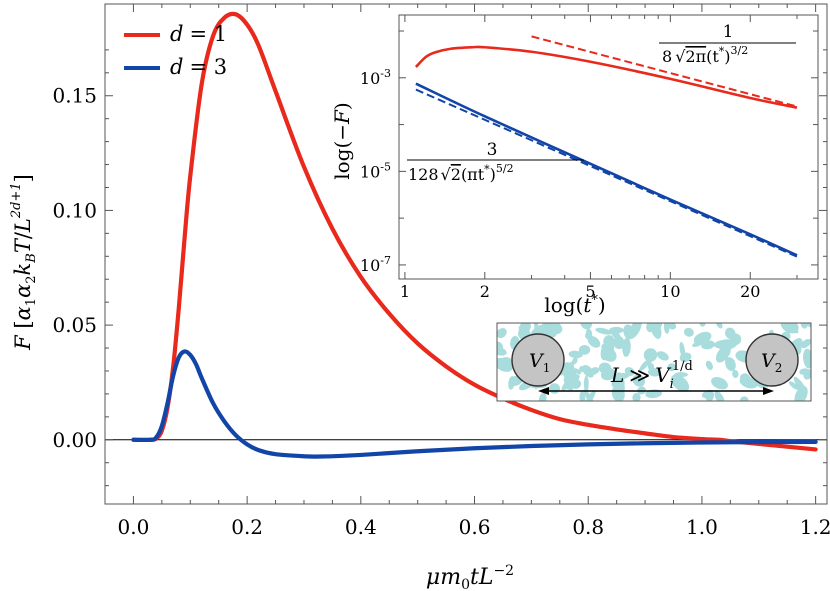 This screenshot has width=830, height=591. I want to click on inclusion-v1, so click(538, 360).